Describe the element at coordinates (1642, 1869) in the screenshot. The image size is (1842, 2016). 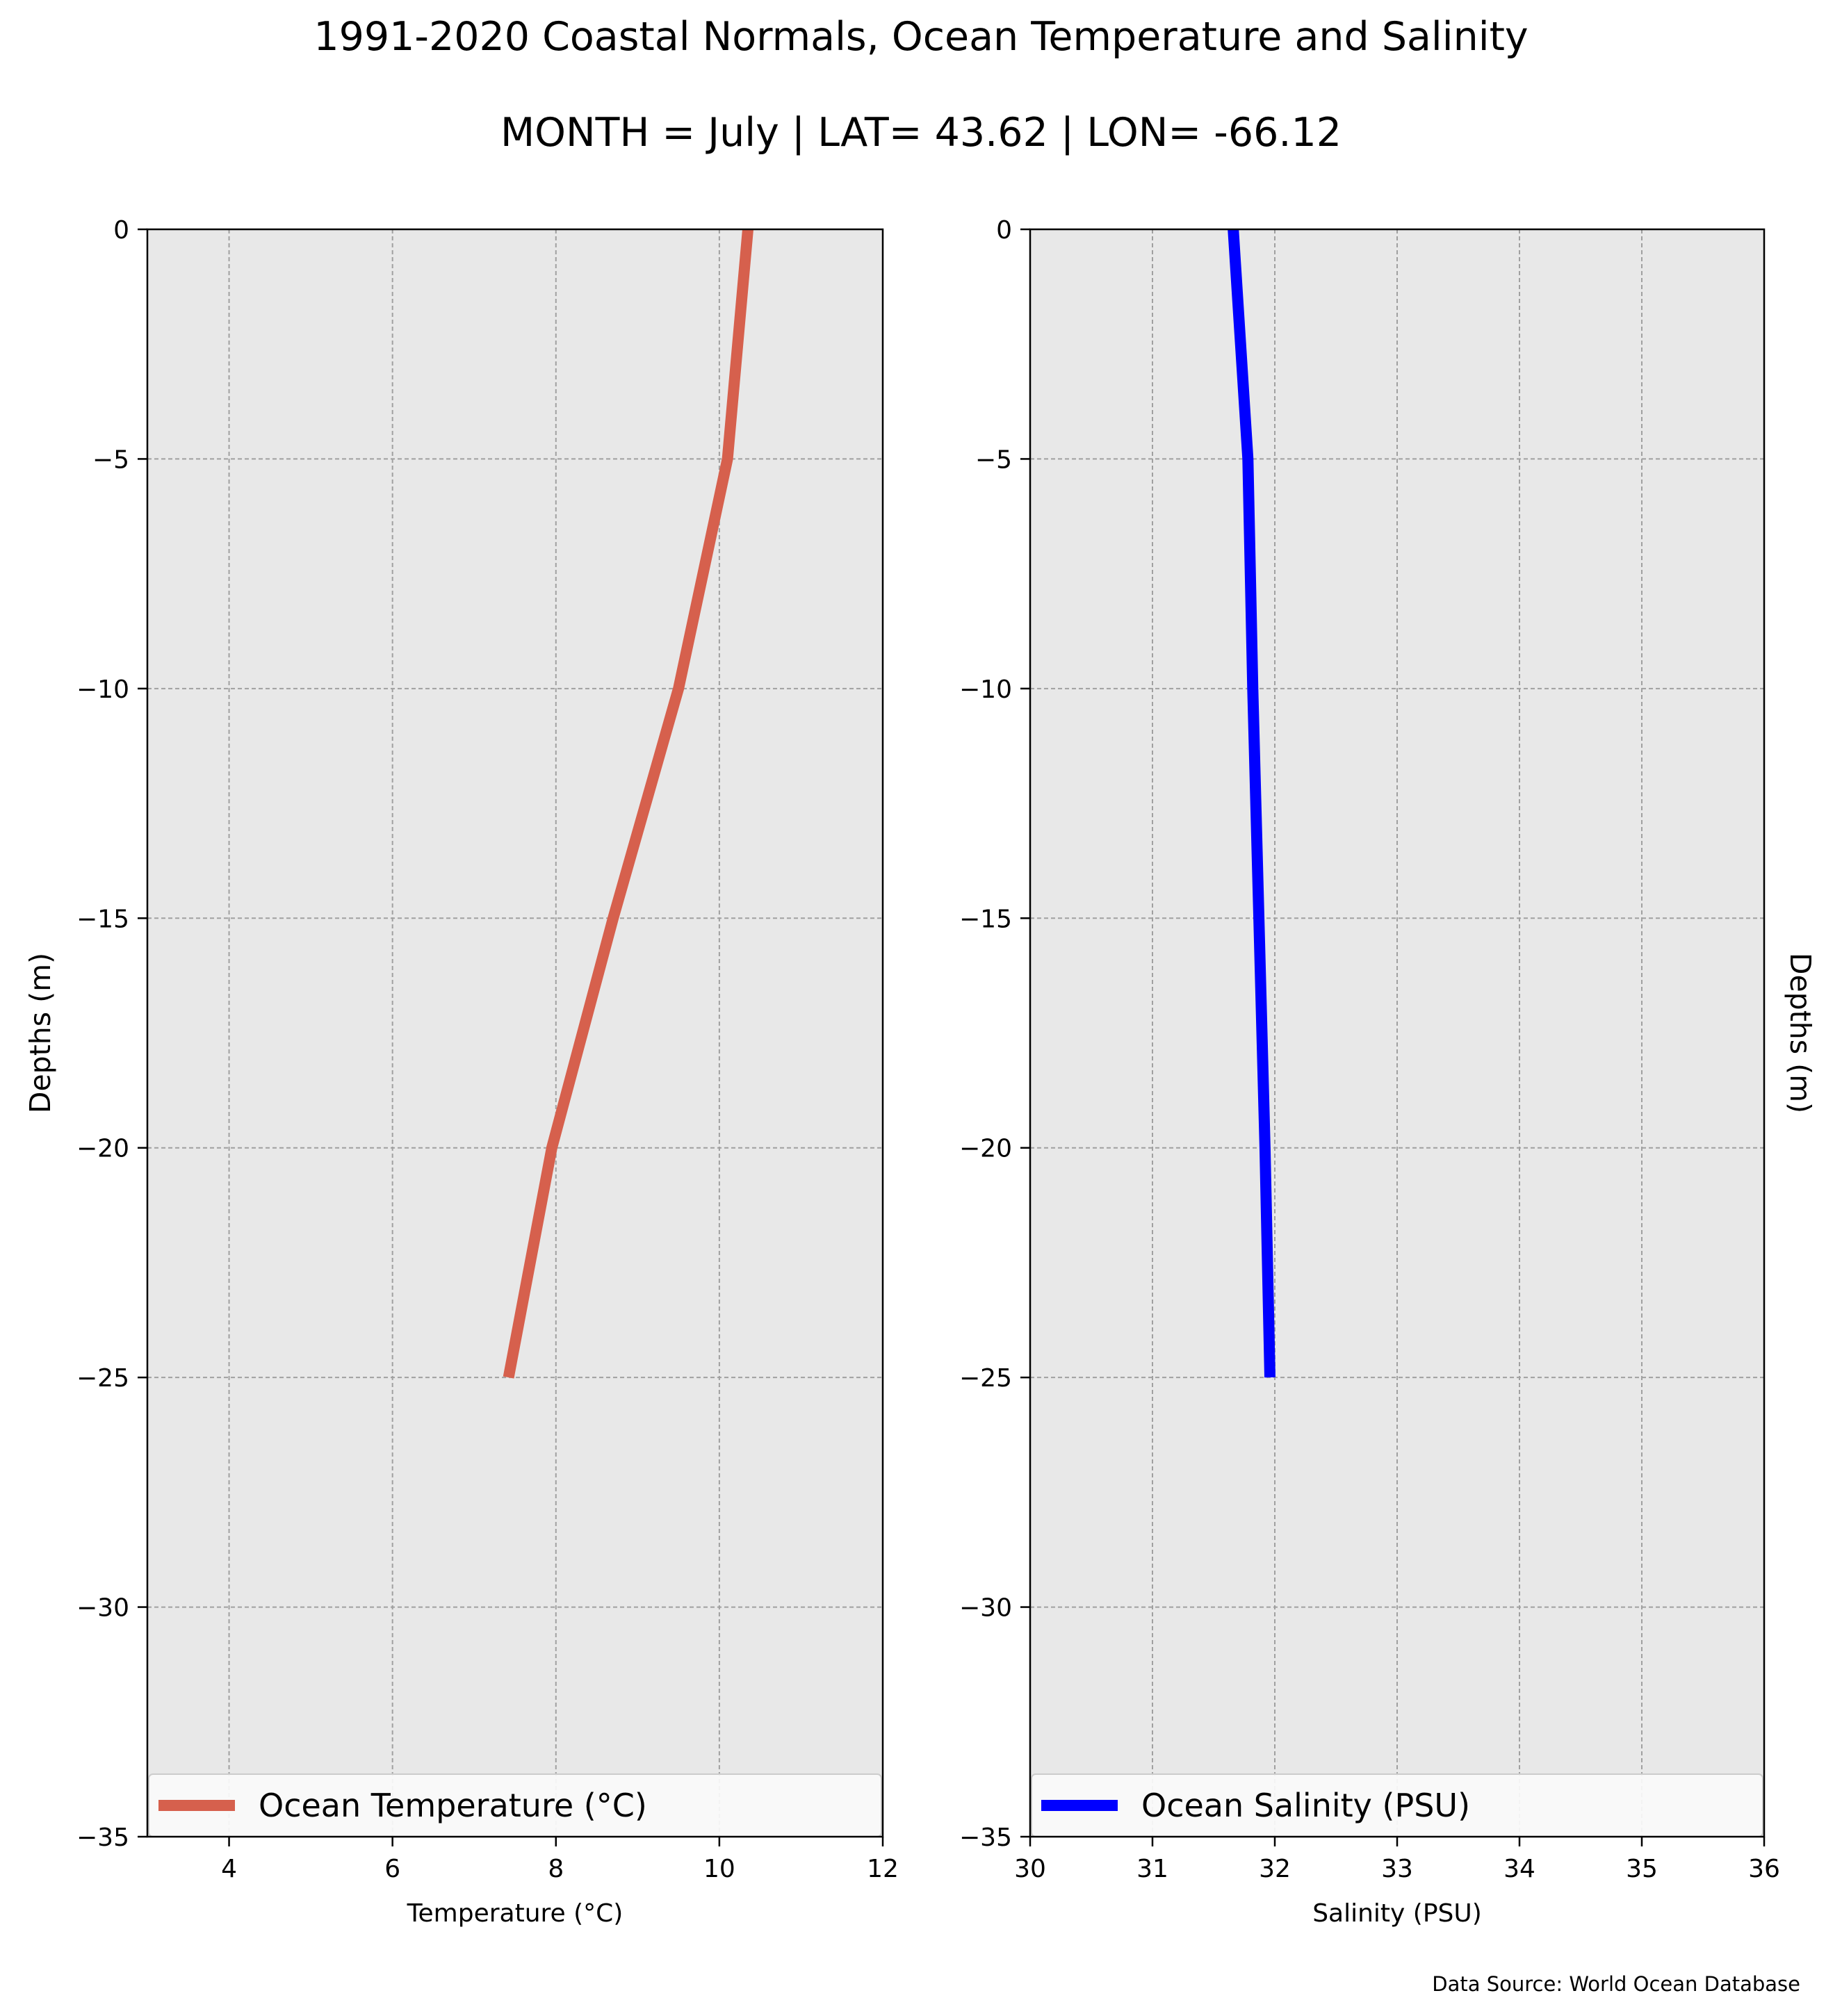
I see `x-tick-label: 35` at that location.